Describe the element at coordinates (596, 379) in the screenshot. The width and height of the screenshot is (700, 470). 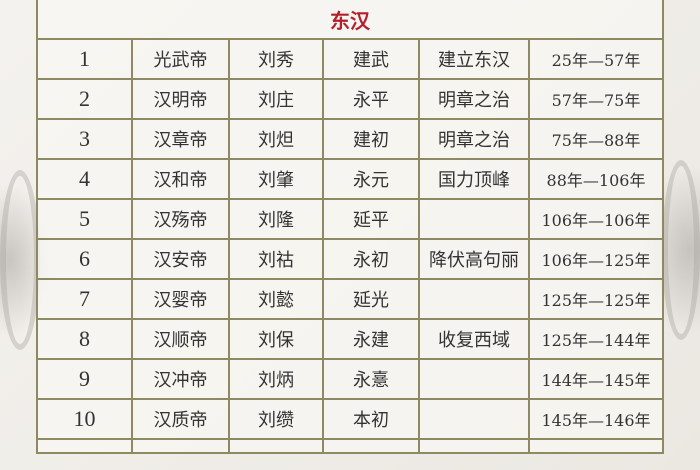
I see `reign-years-cell: 144年—145年` at that location.